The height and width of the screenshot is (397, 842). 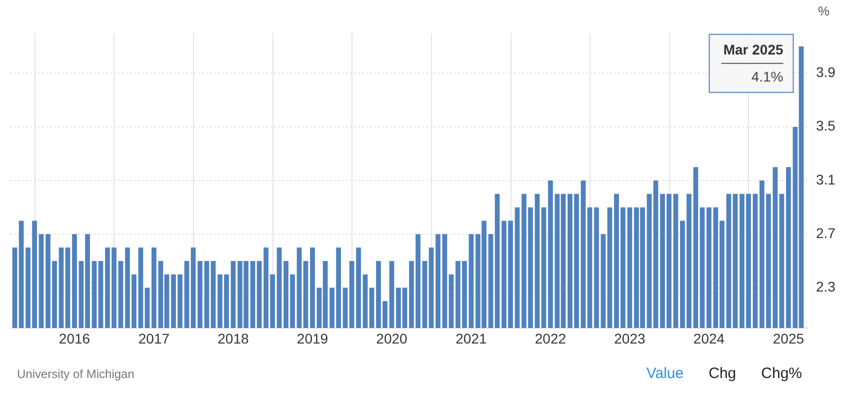 I want to click on text: Chg%, so click(x=781, y=373).